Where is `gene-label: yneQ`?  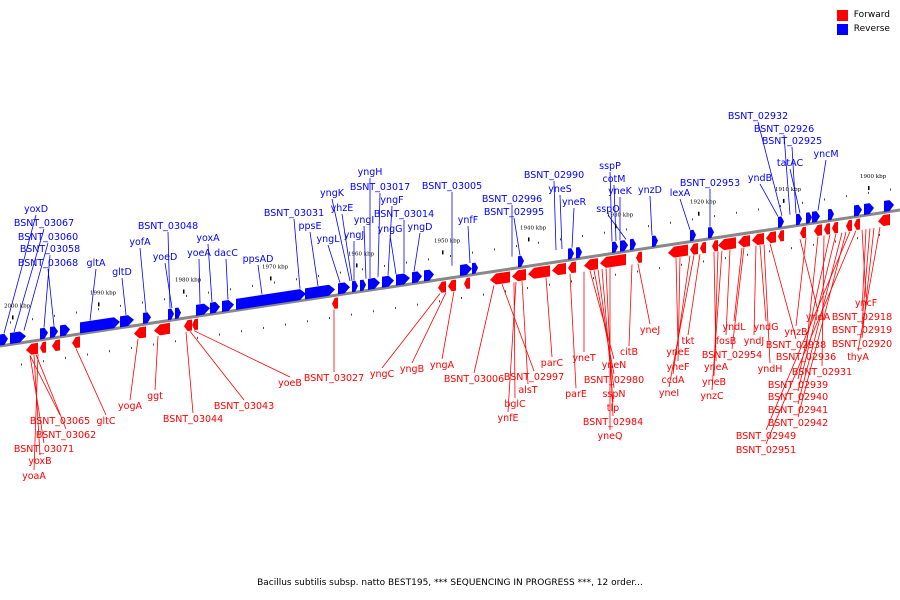 gene-label: yneQ is located at coordinates (610, 436).